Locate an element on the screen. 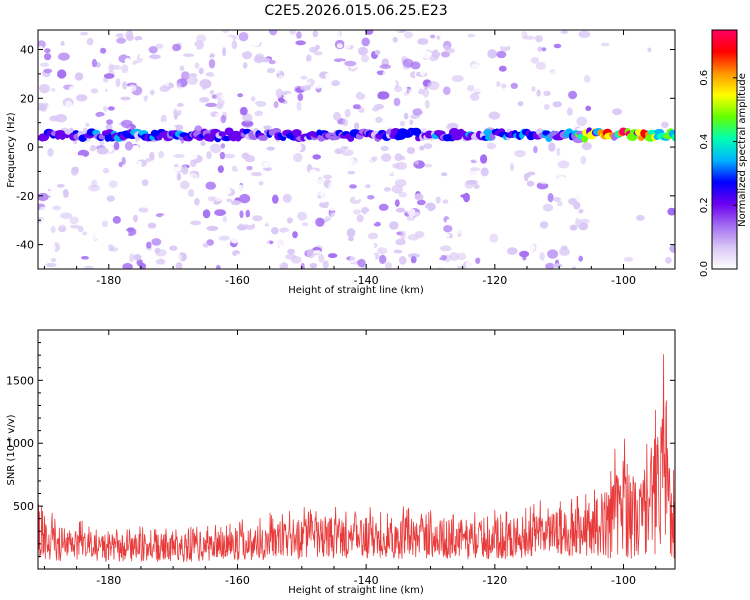 This screenshot has width=750, height=600. snr-x-tick-label: -180 is located at coordinates (108, 580).